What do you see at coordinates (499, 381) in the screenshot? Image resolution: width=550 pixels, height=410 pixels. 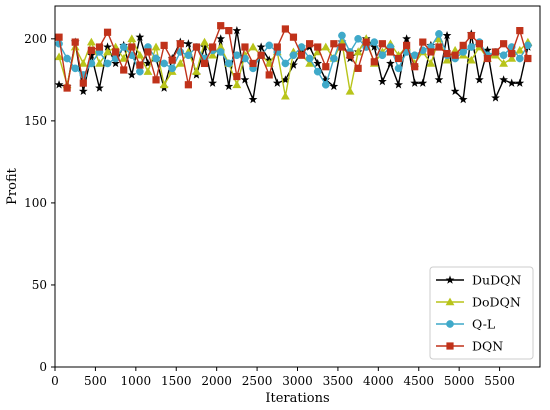 I see `x-tick-label: 5500` at bounding box center [499, 381].